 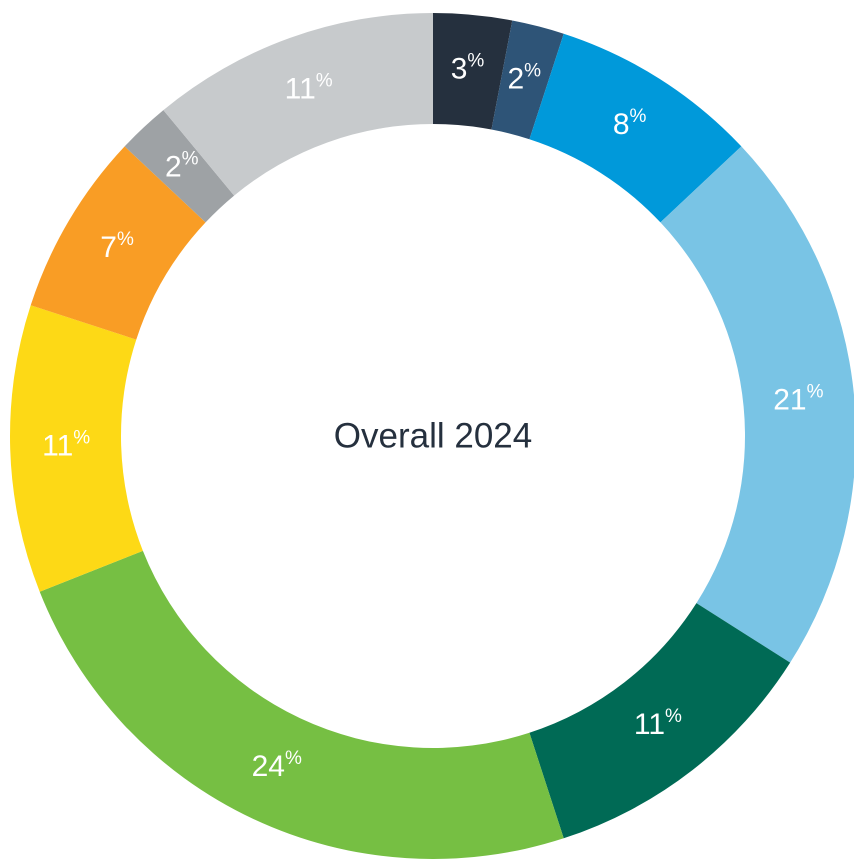 I want to click on chart-title: Overall 2024, so click(x=433, y=435).